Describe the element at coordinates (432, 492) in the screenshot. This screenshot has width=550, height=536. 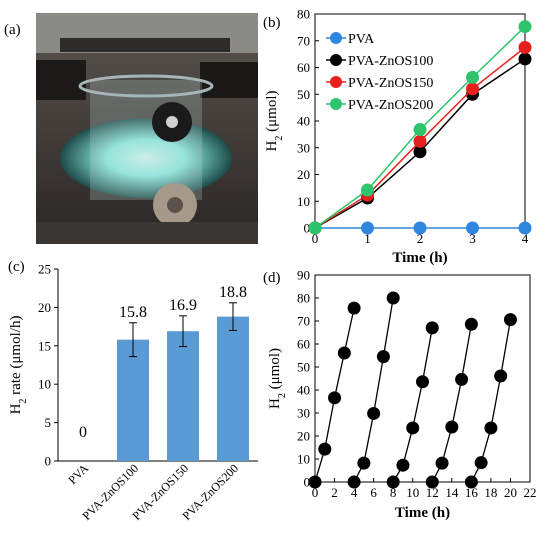
I see `x-tick-label: 12` at that location.